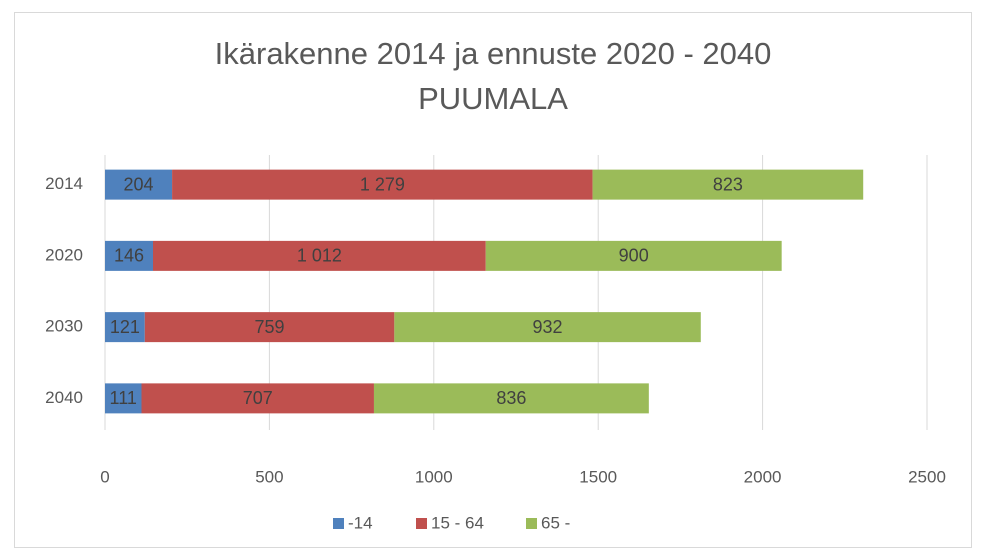  Describe the element at coordinates (269, 476) in the screenshot. I see `x-tick-label: 500` at that location.